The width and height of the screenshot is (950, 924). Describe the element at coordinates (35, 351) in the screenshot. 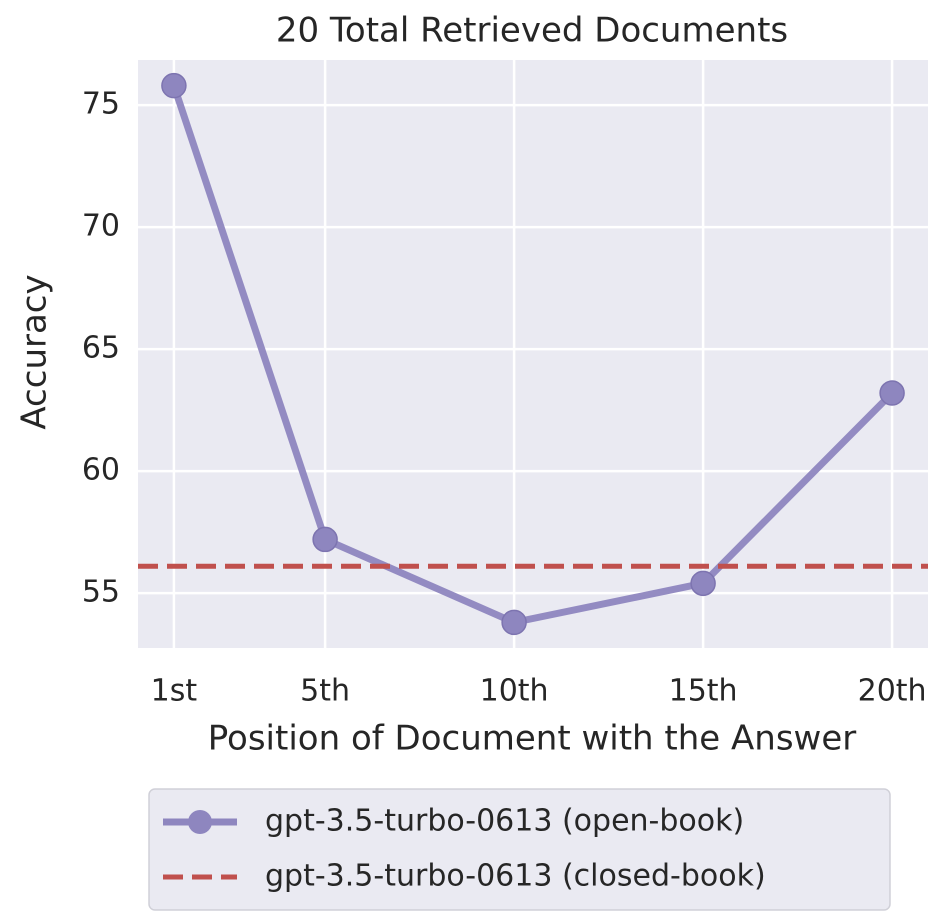

I see `y-axis-label: Accuracy` at that location.